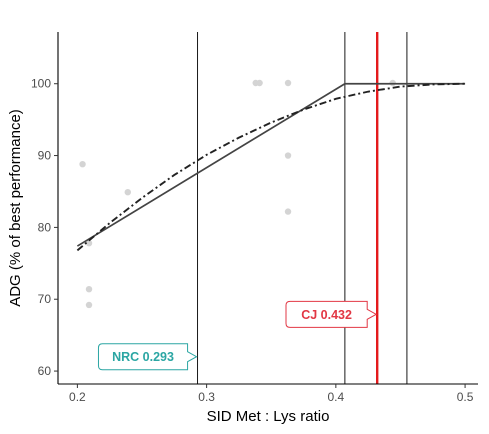 This screenshot has width=489, height=434. What do you see at coordinates (45, 371) in the screenshot?
I see `y-tick-label: 60` at bounding box center [45, 371].